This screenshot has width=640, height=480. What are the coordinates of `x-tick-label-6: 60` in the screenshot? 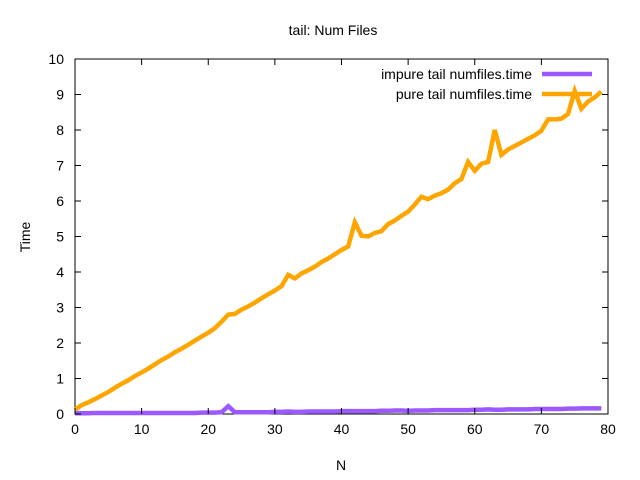 It's located at (475, 429).